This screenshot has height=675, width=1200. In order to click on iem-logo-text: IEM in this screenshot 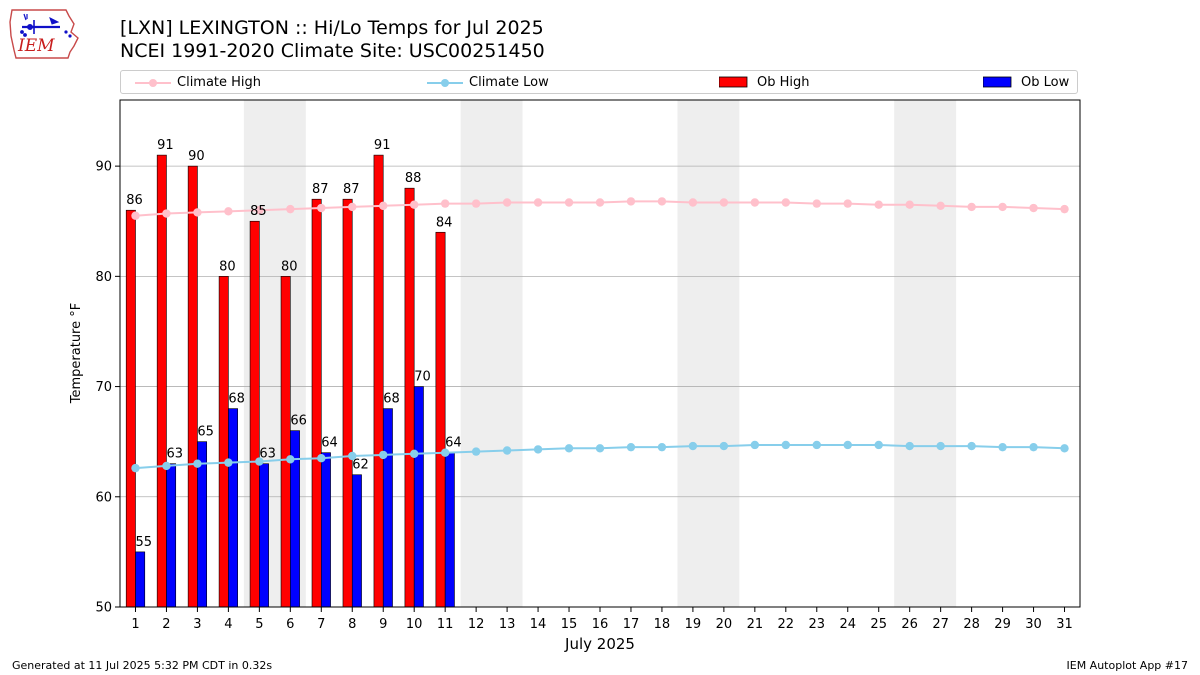, I will do `click(36, 46)`.